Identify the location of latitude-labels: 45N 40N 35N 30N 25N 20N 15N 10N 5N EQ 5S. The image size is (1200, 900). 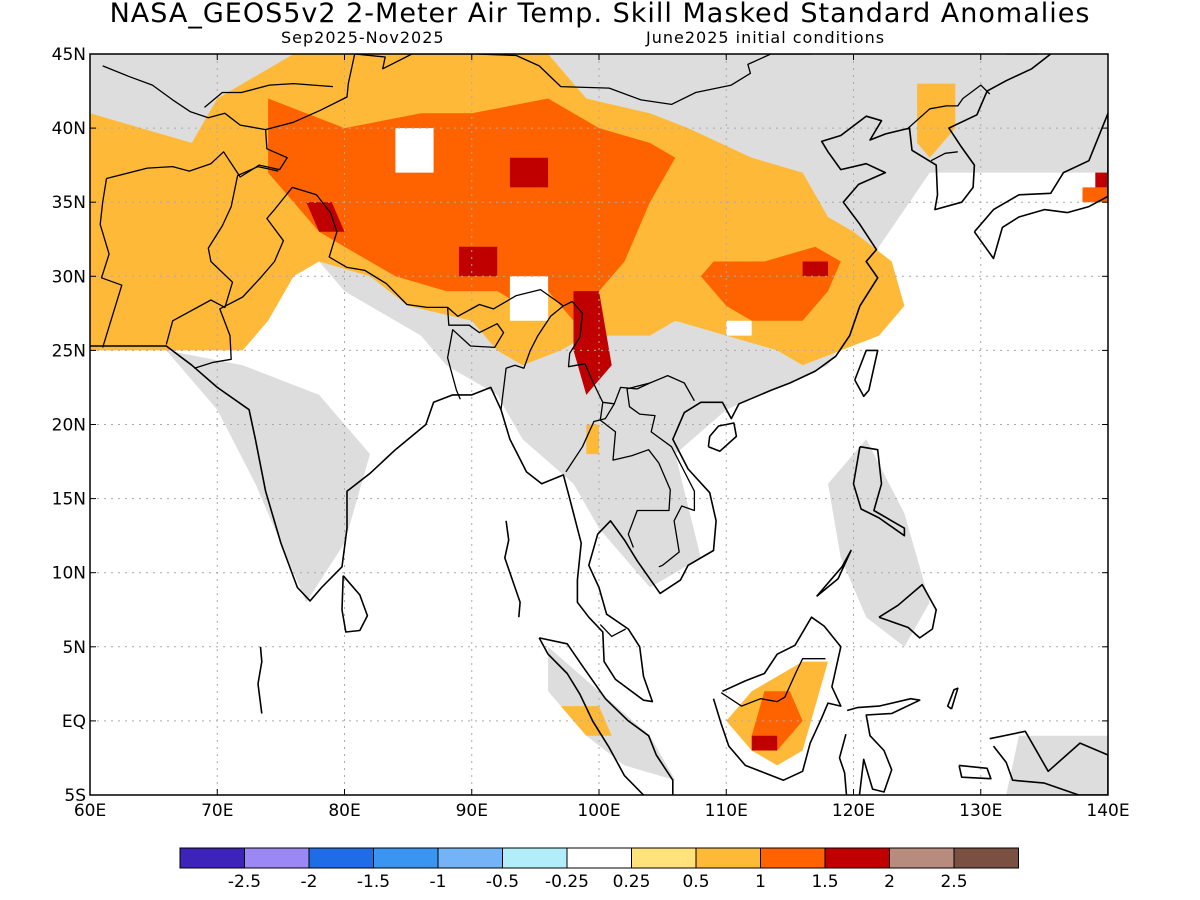
(69, 425).